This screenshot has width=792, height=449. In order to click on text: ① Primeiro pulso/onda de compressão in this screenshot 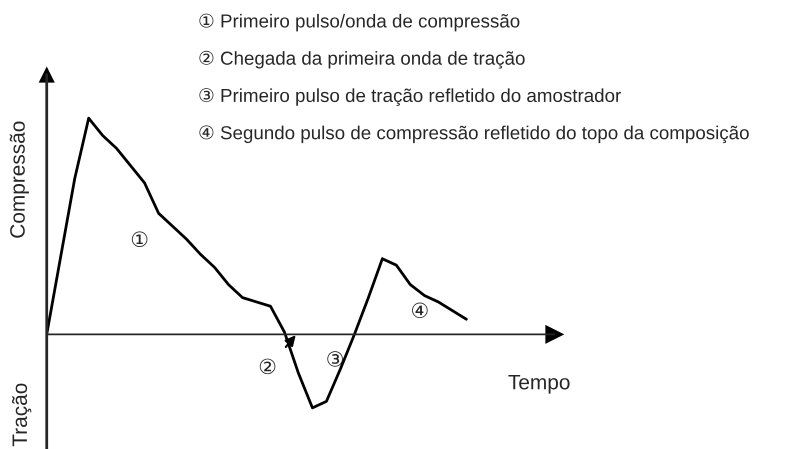, I will do `click(359, 23)`.